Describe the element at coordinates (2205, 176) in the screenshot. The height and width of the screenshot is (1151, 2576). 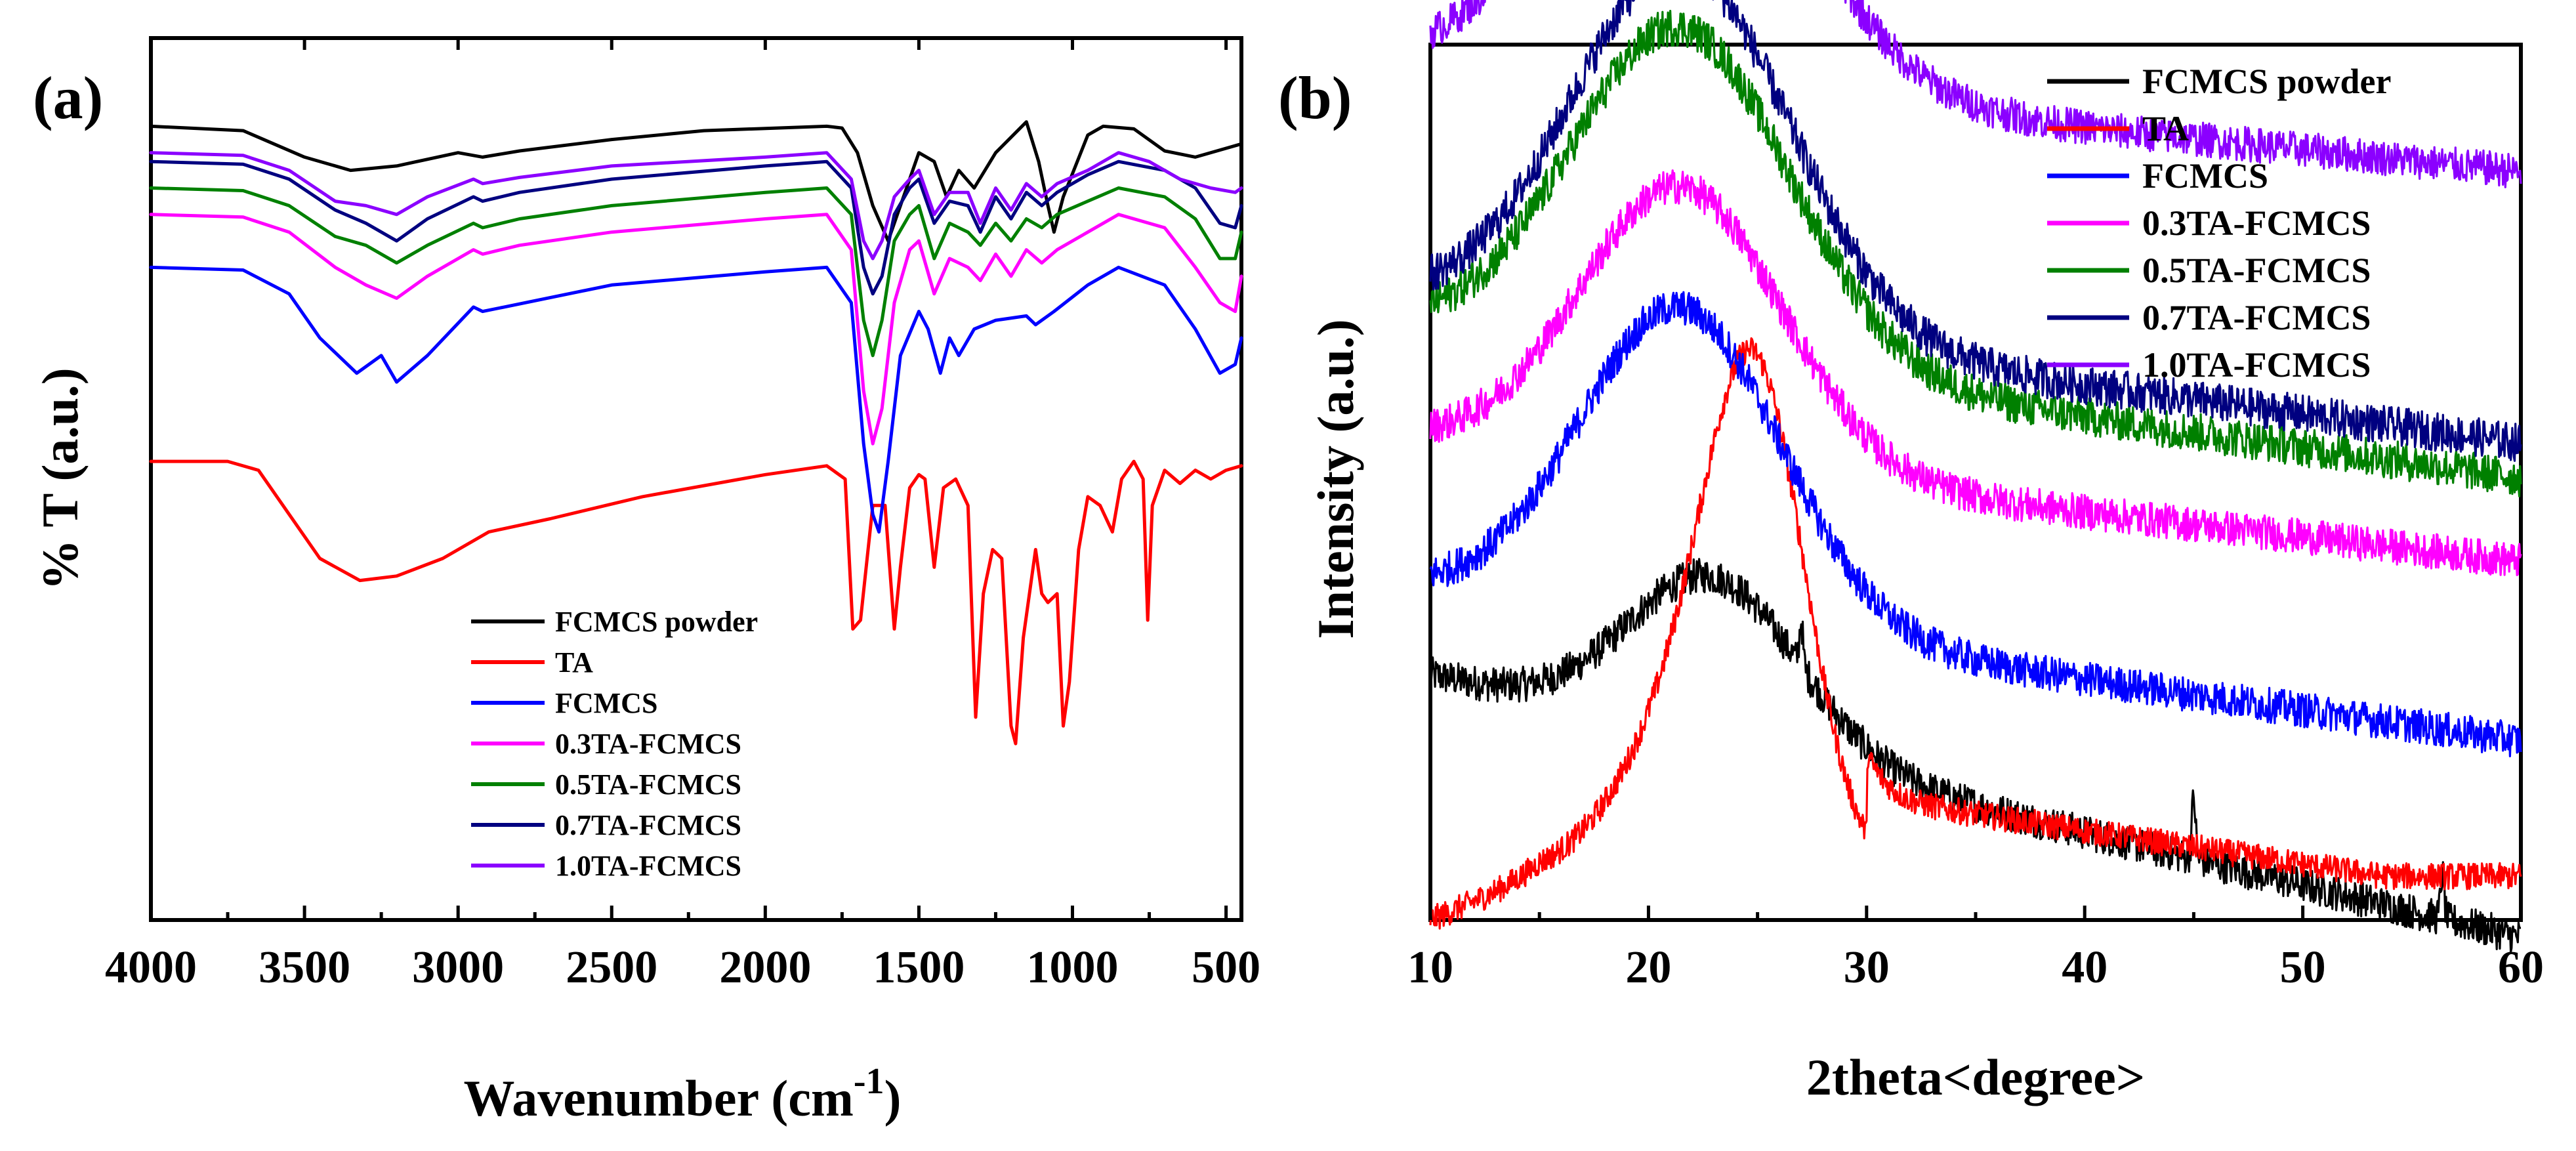
I see `panel-b-legend-label-fcmcs: FCMCS` at that location.